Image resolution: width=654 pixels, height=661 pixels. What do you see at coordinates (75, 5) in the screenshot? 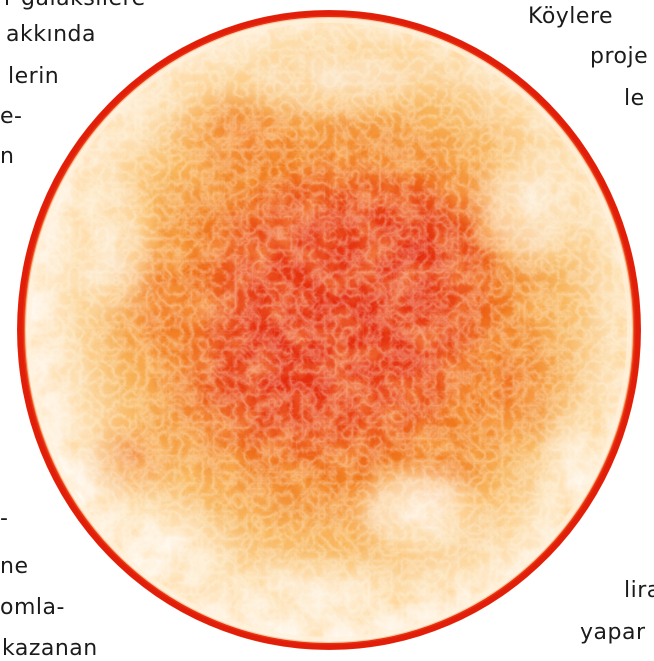
I see `left-text-line: r galaksilere` at bounding box center [75, 5].